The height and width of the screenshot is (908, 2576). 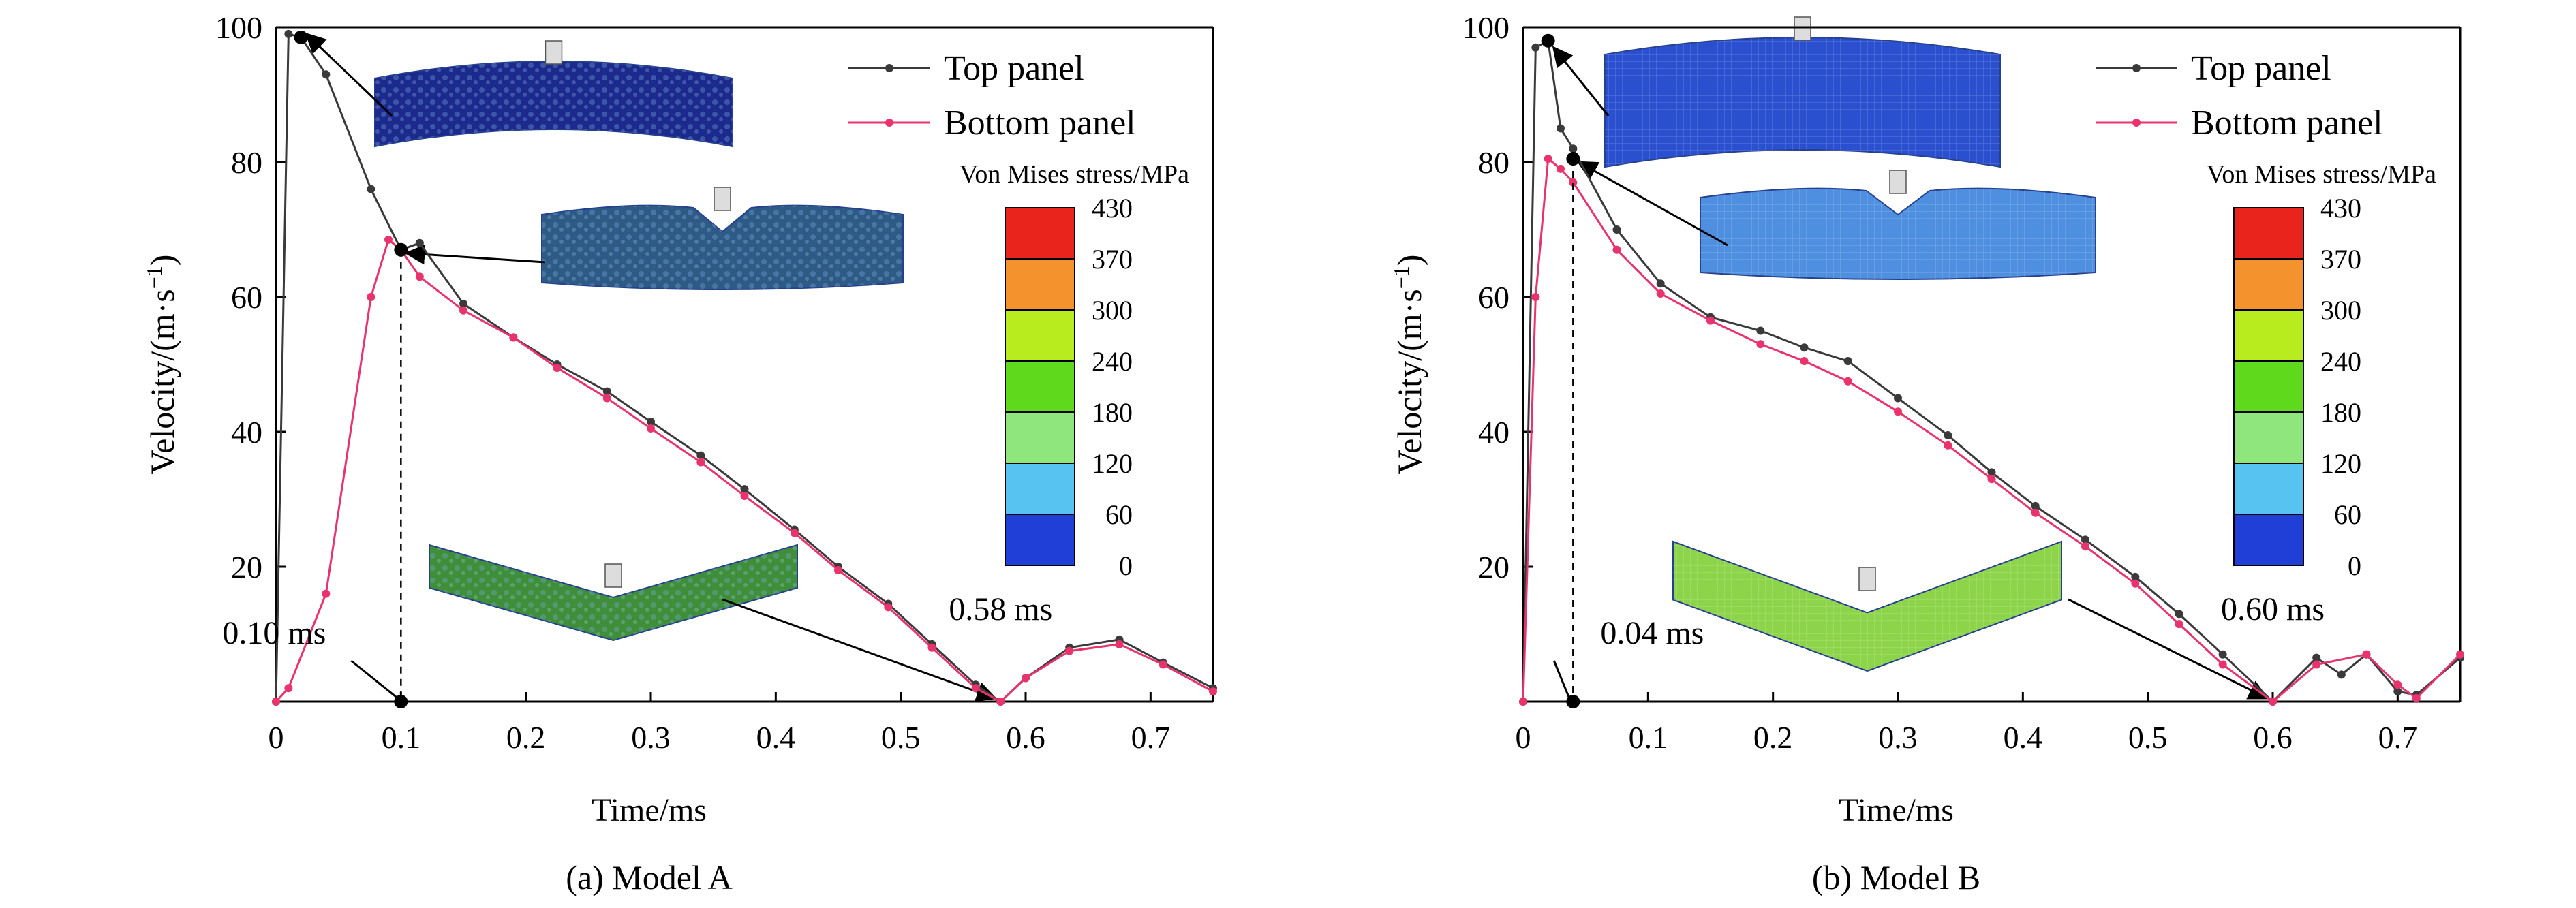 What do you see at coordinates (1112, 362) in the screenshot?
I see `colorbar-tick-label: 240` at bounding box center [1112, 362].